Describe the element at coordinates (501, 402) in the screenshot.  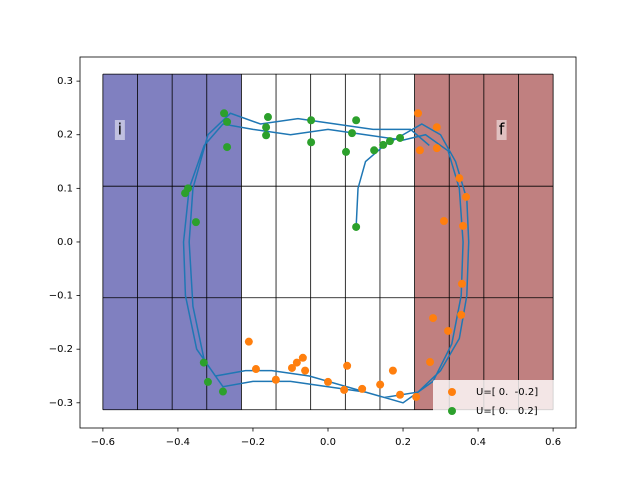
I see `legend-box` at that location.